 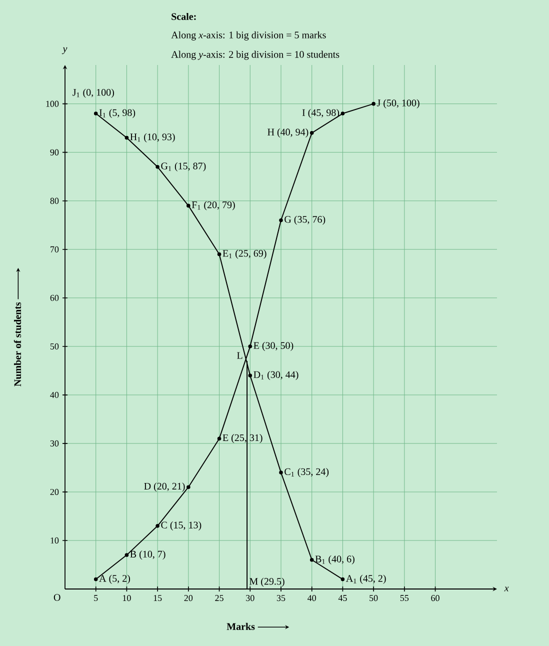 What do you see at coordinates (267, 582) in the screenshot?
I see `ref-line-label: M (29.5)` at bounding box center [267, 582].